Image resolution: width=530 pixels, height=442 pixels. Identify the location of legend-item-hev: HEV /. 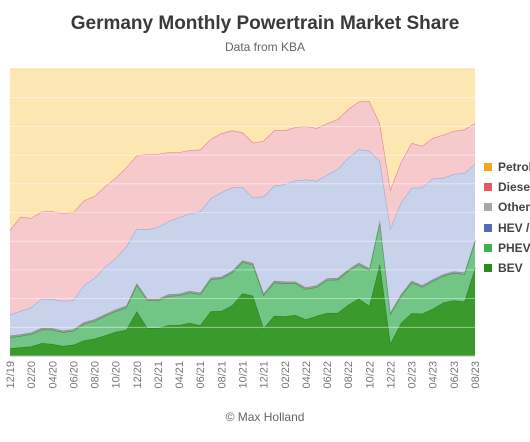
(507, 228).